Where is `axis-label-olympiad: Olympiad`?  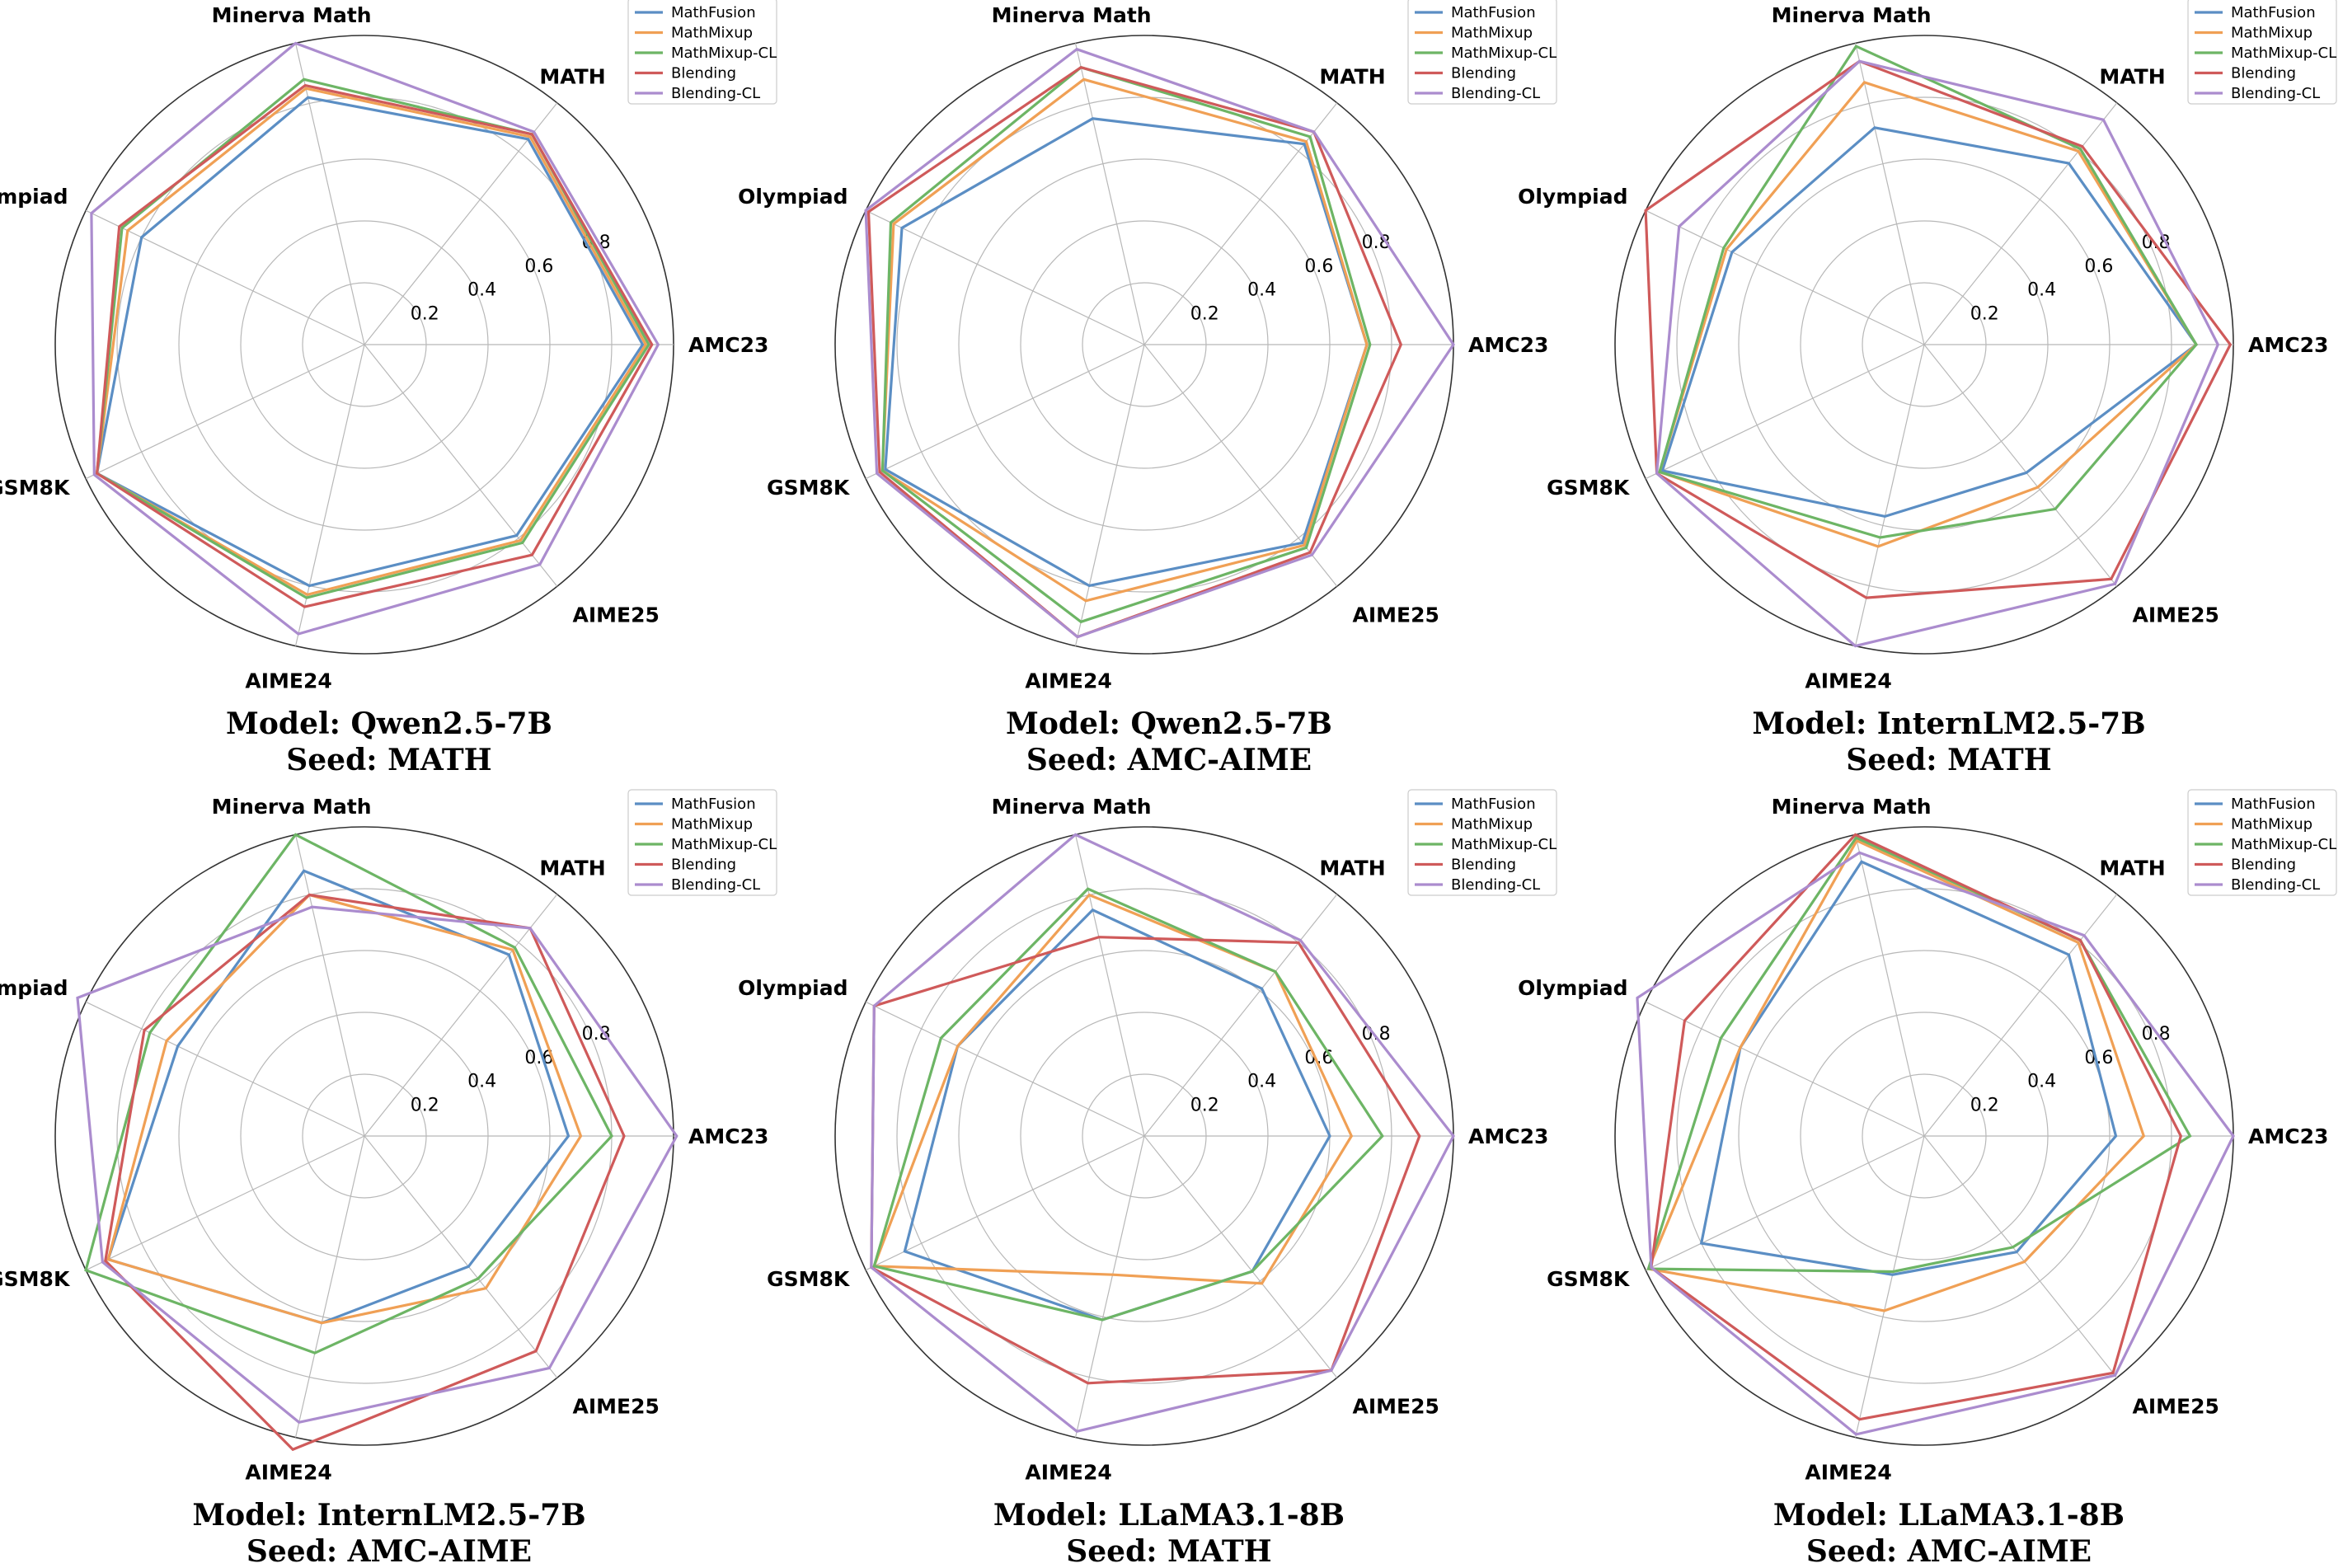 axis-label-olympiad: Olympiad is located at coordinates (34, 197).